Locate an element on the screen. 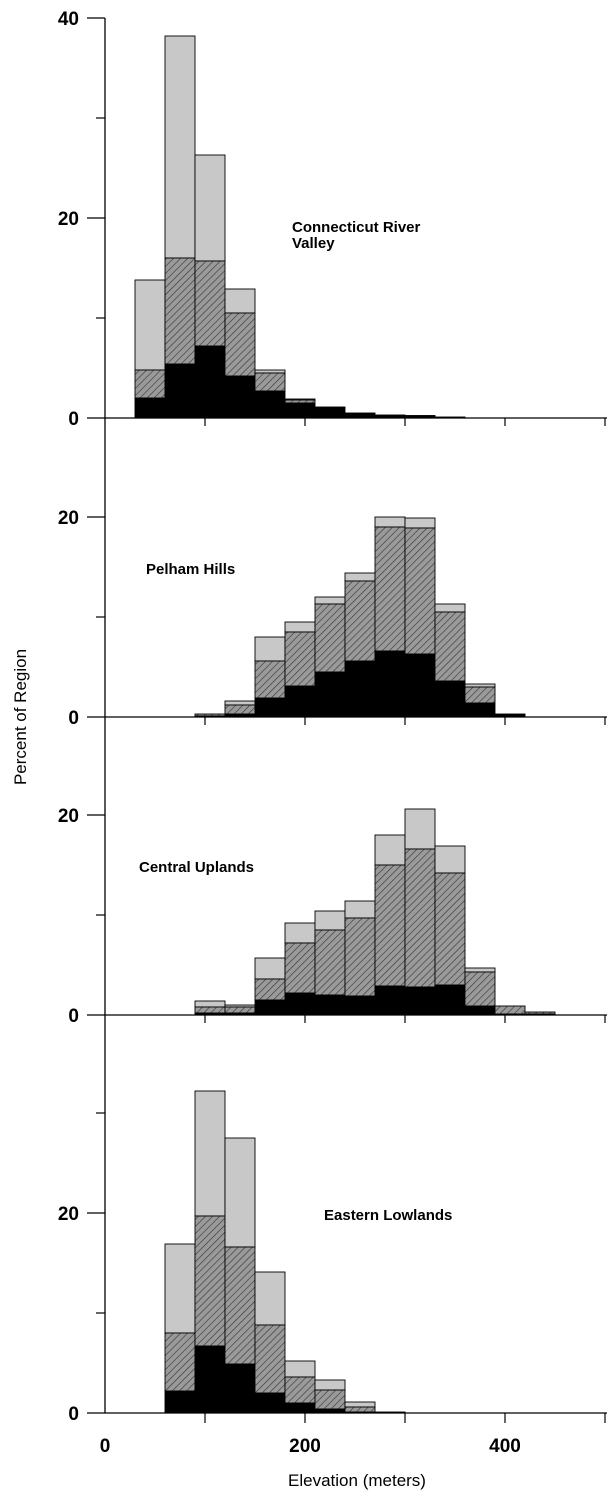  panel-2: 20 0 Pelham Hills is located at coordinates (332, 618).